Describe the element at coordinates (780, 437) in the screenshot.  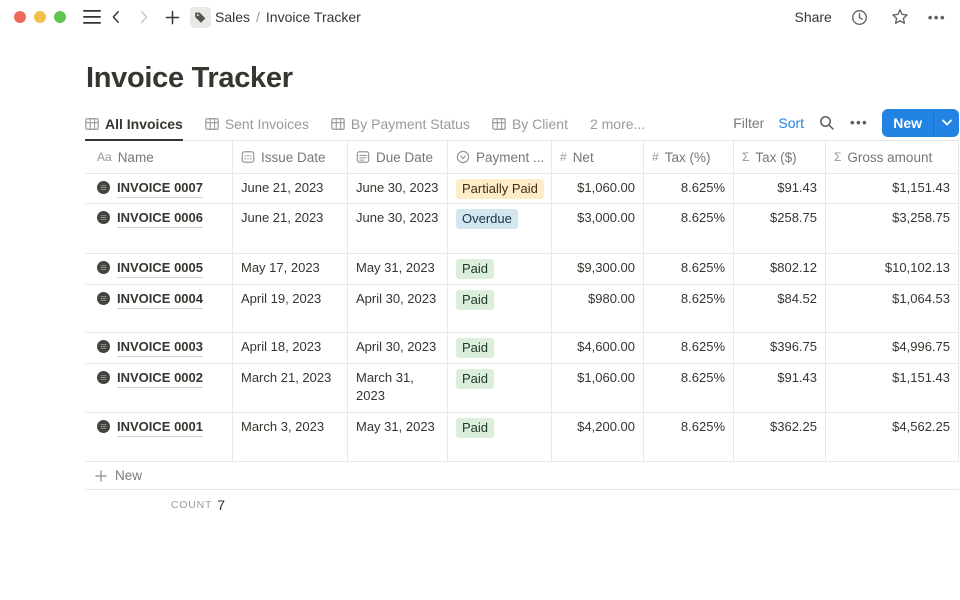
I see `tax-usd-cell: $362.25` at that location.